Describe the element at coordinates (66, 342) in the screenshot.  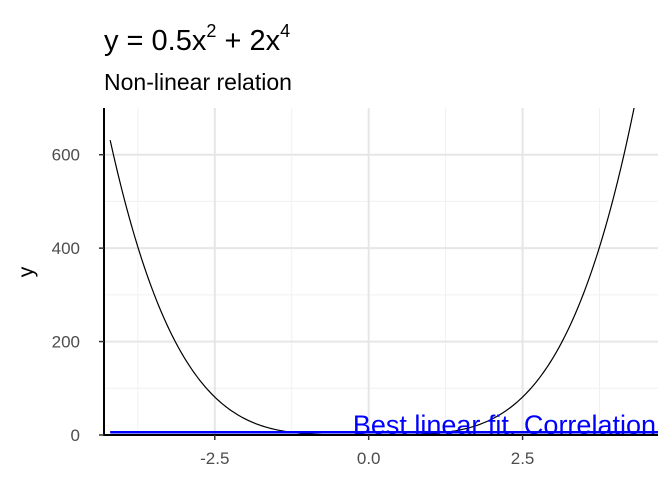
I see `y-tick-label: 200` at that location.